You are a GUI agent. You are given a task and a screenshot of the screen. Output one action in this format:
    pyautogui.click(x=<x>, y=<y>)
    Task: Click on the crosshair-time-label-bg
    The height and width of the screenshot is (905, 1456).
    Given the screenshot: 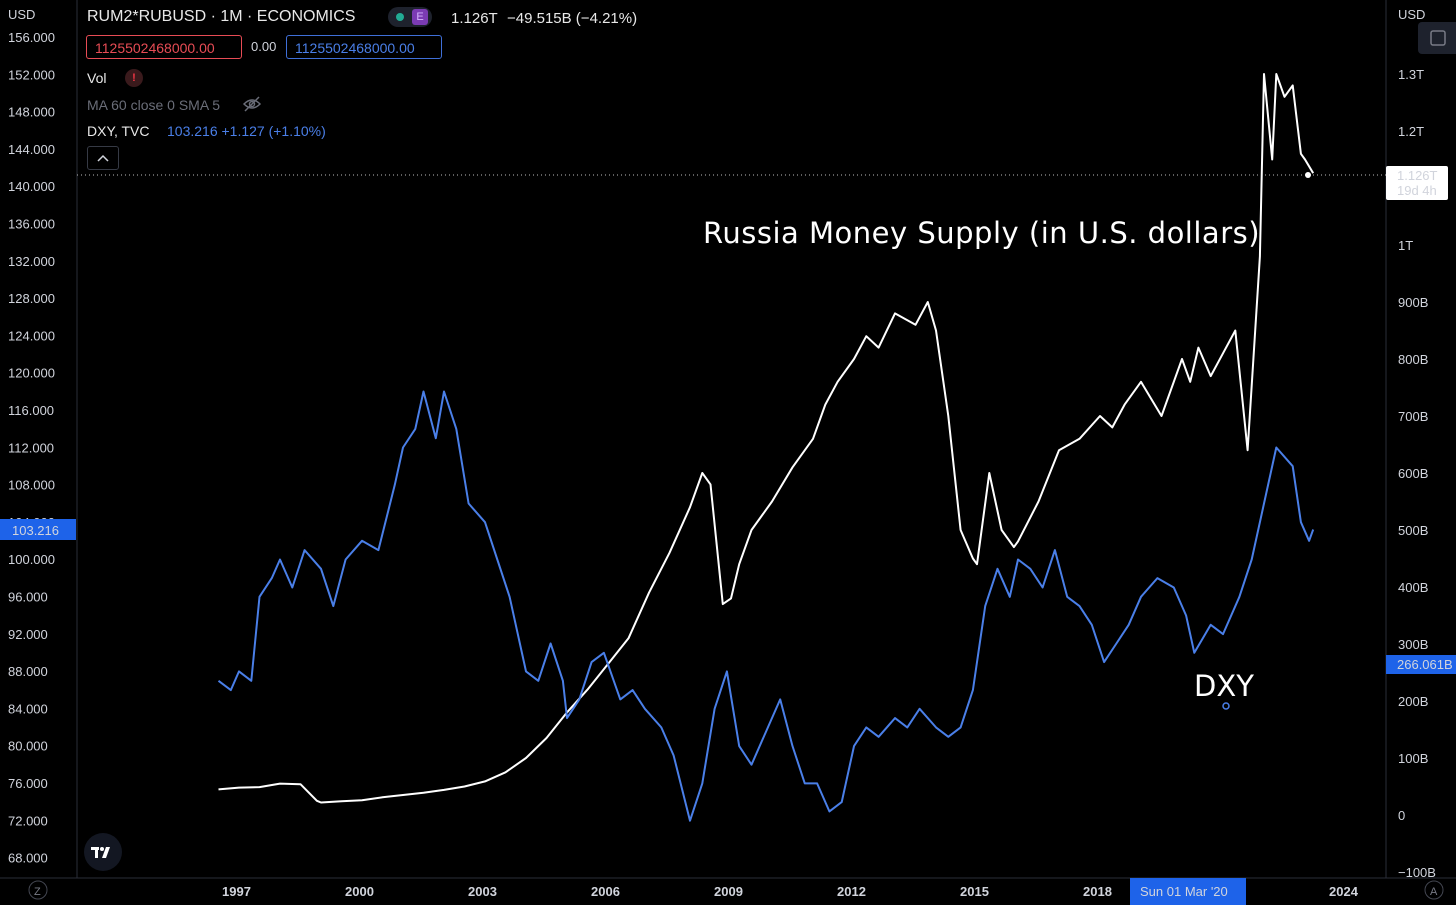 What is the action you would take?
    pyautogui.click(x=1188, y=891)
    